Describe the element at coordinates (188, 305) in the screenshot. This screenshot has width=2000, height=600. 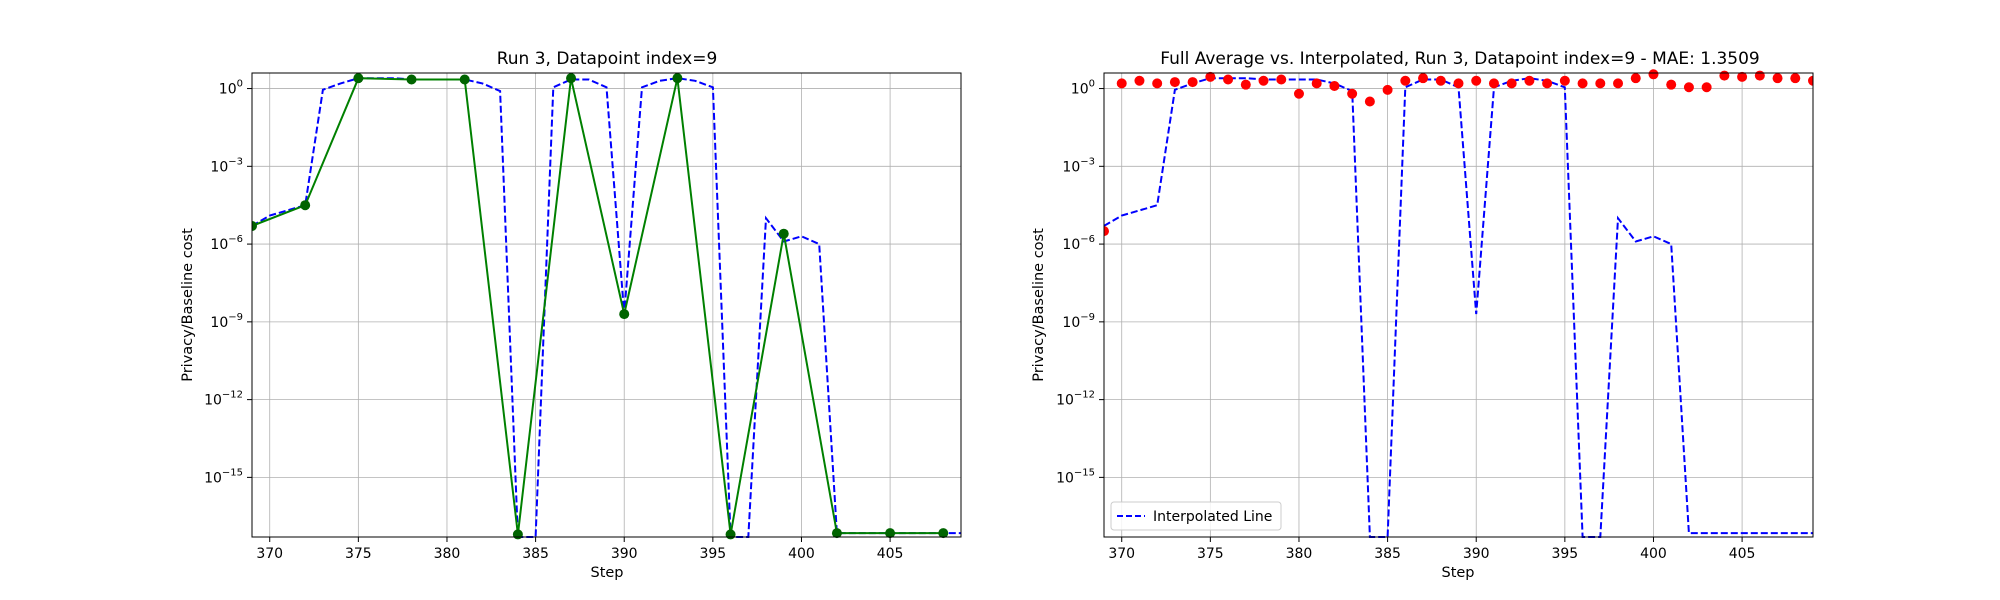
I see `left-y-axis-label: Privacy/Baseline cost` at that location.